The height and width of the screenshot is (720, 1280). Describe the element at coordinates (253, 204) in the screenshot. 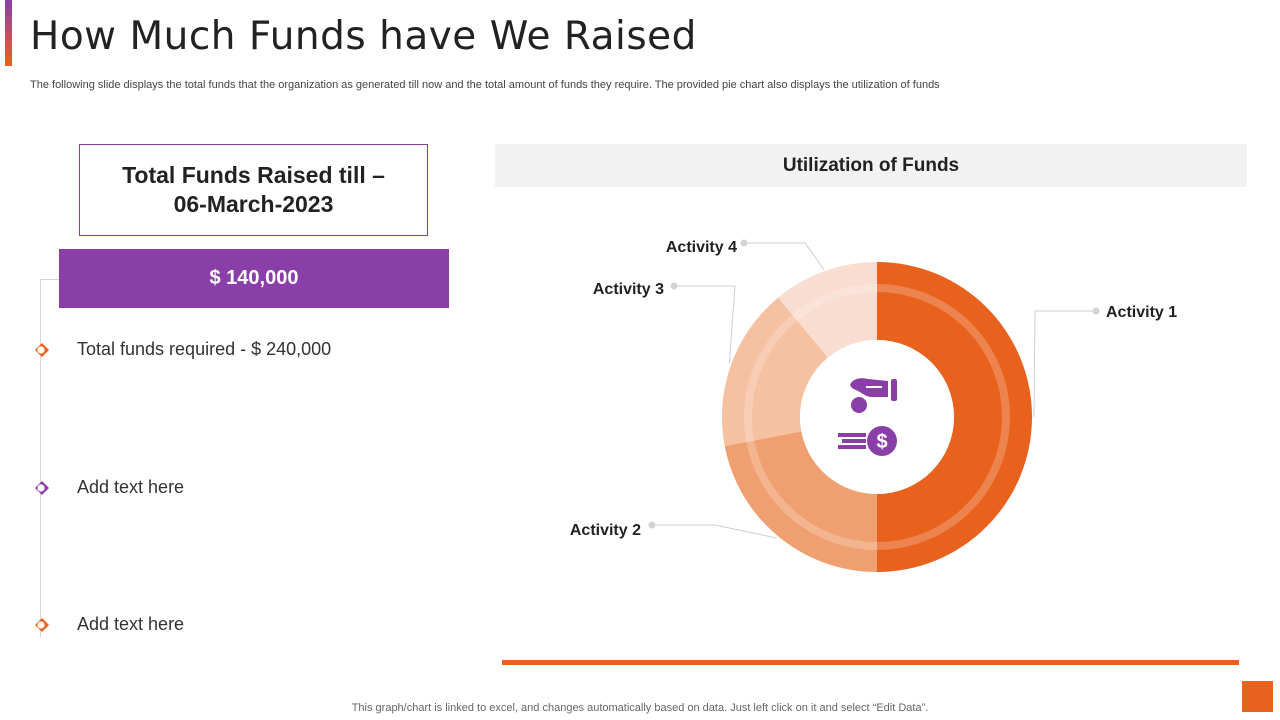

I see `funds-raised-date: 06-March-2023` at that location.